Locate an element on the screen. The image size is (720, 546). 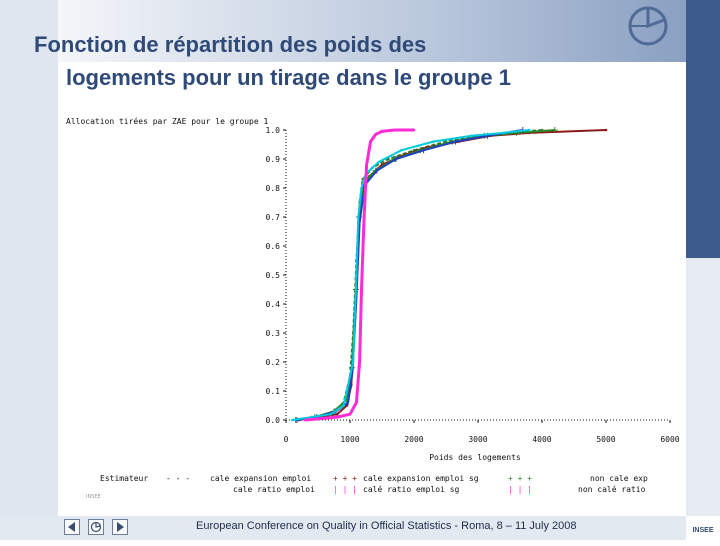
y-tick-label: 0.7 is located at coordinates (273, 217).